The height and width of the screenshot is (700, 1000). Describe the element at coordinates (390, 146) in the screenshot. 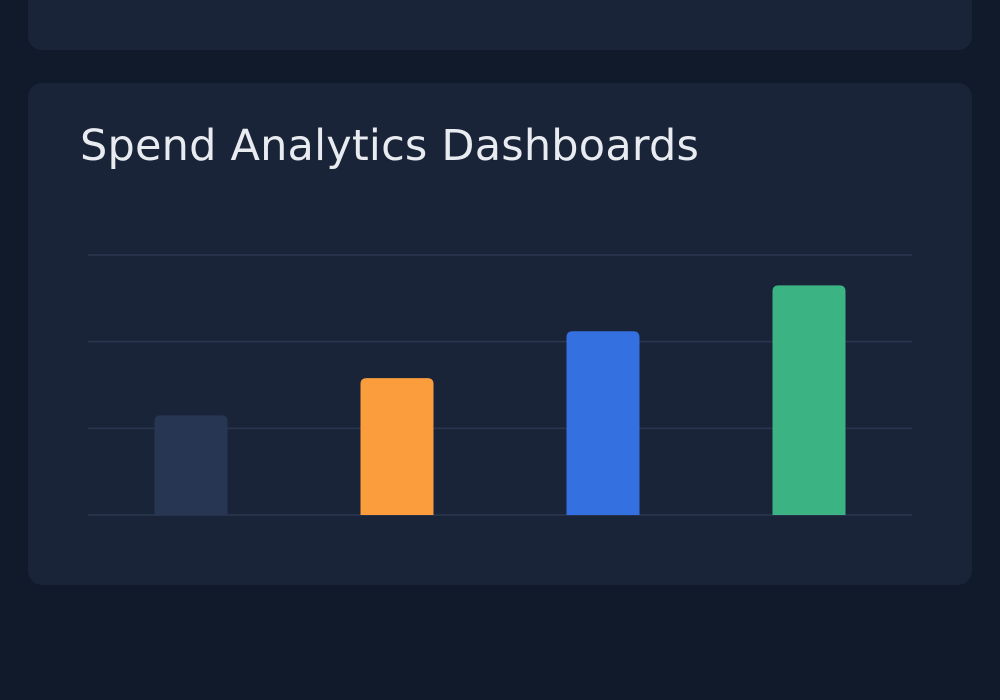

I see `chart-title: Spend Analytics Dashboards` at that location.